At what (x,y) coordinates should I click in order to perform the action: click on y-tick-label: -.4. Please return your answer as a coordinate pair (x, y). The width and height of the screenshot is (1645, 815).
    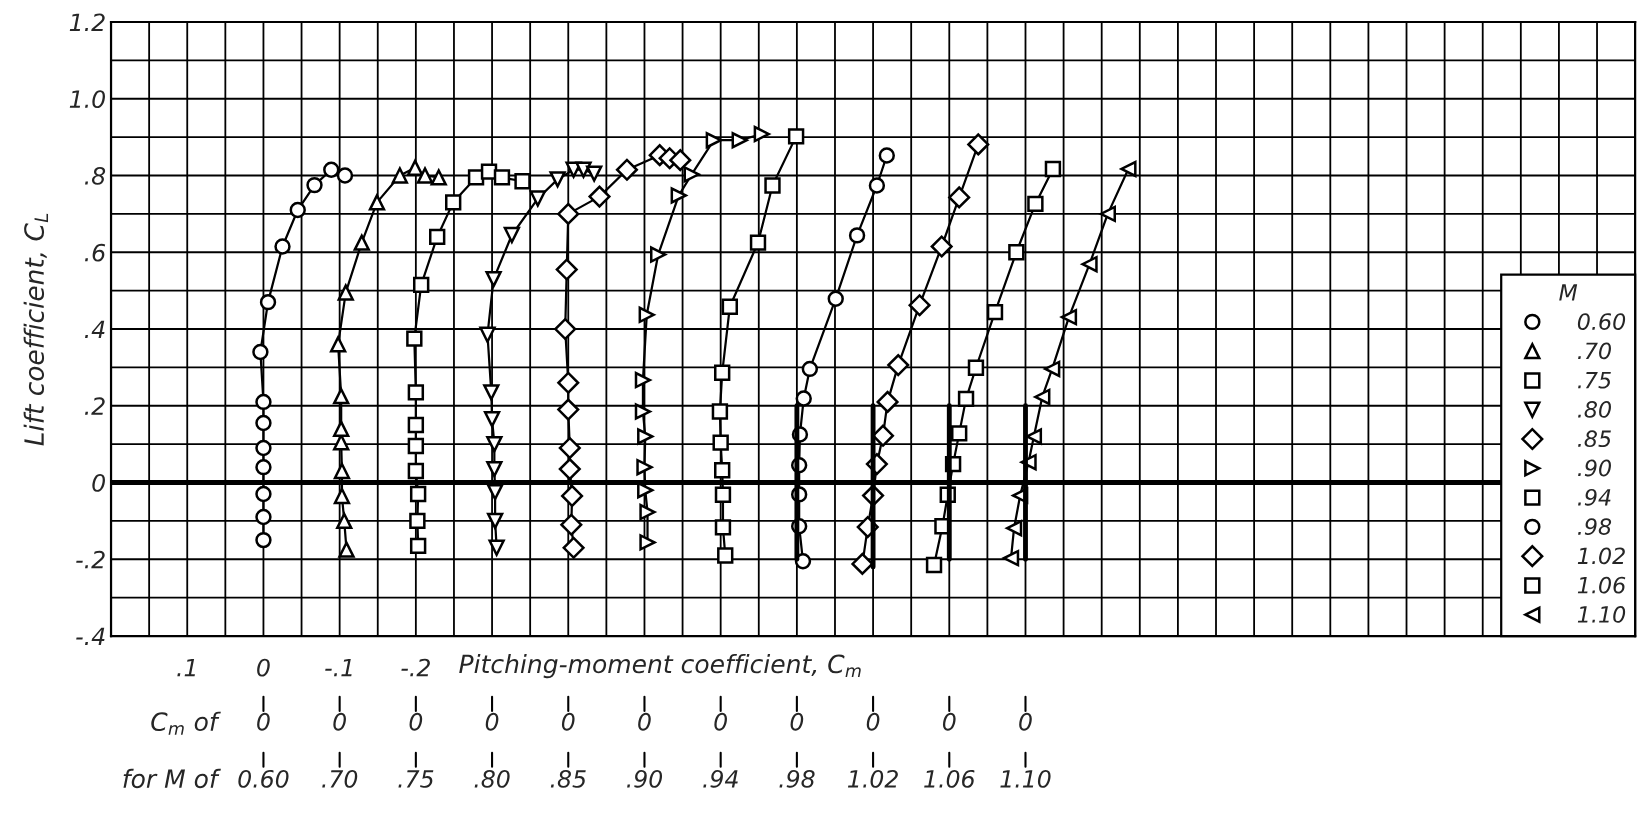
    Looking at the image, I should click on (90, 636).